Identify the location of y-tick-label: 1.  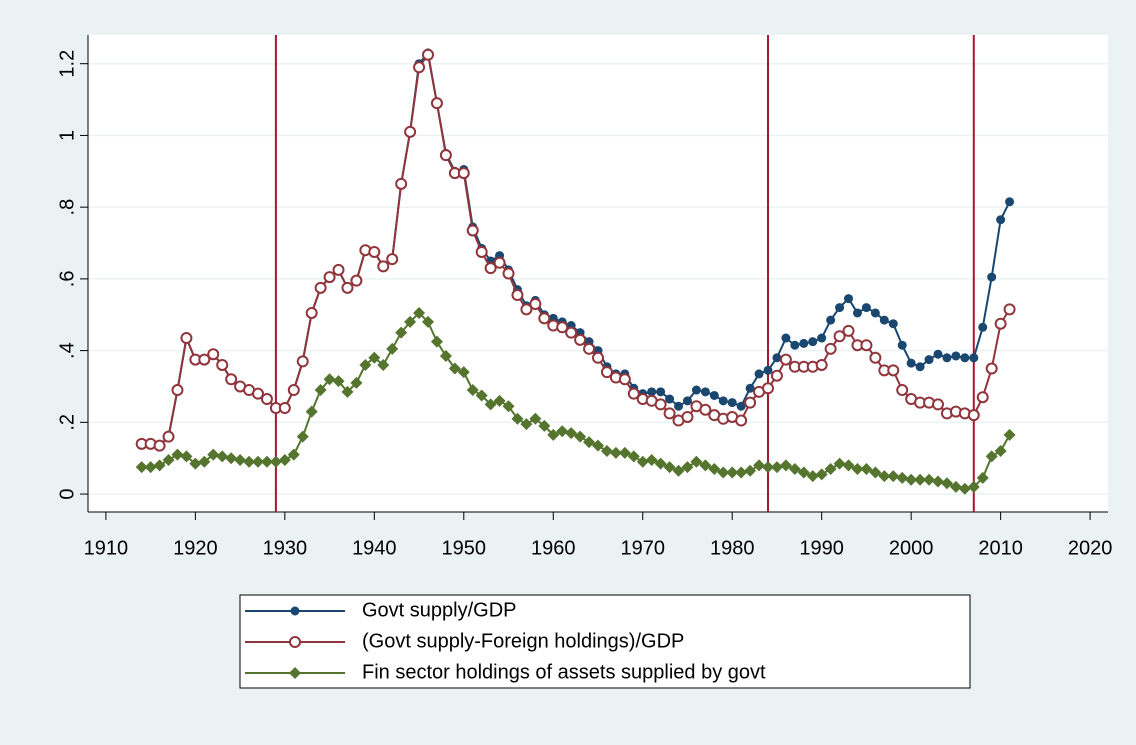
(67, 135).